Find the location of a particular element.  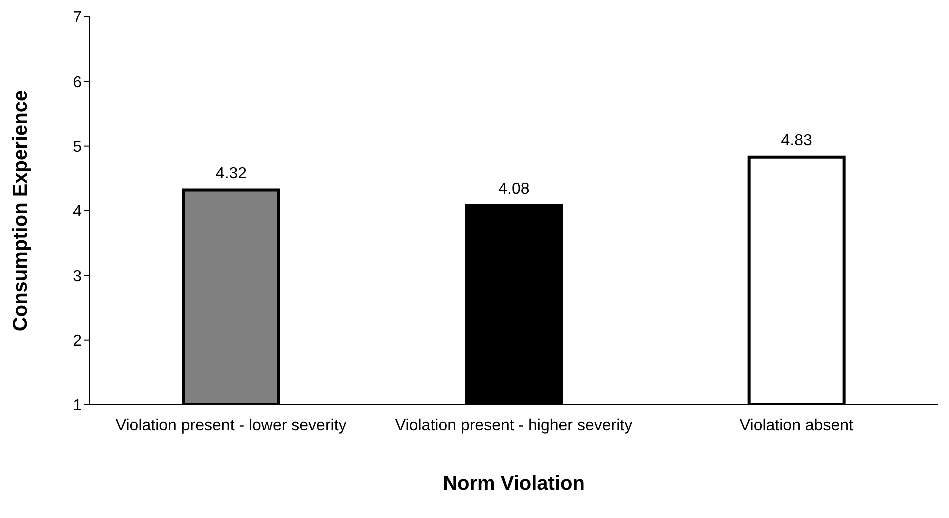

x-tick-label: Violation present - higher severity is located at coordinates (514, 425).